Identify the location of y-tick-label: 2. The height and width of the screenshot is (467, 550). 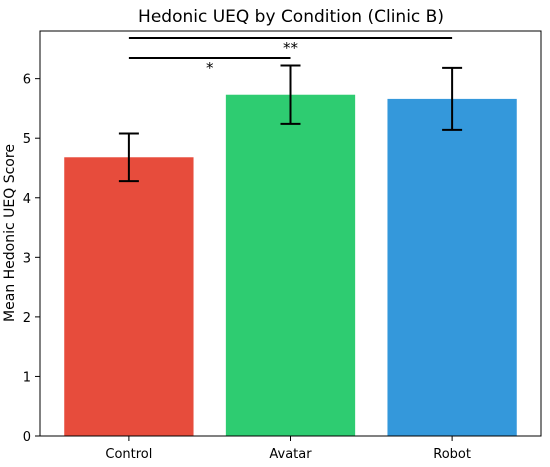
(27, 318).